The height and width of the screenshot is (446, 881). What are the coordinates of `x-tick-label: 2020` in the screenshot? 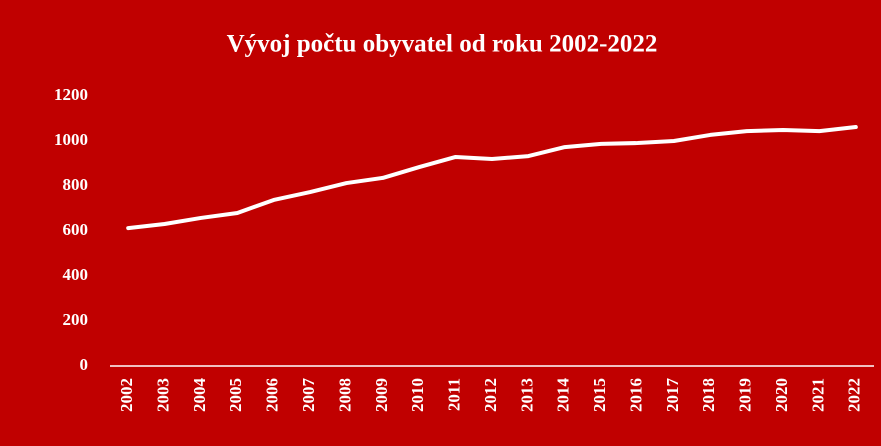 It's located at (781, 395).